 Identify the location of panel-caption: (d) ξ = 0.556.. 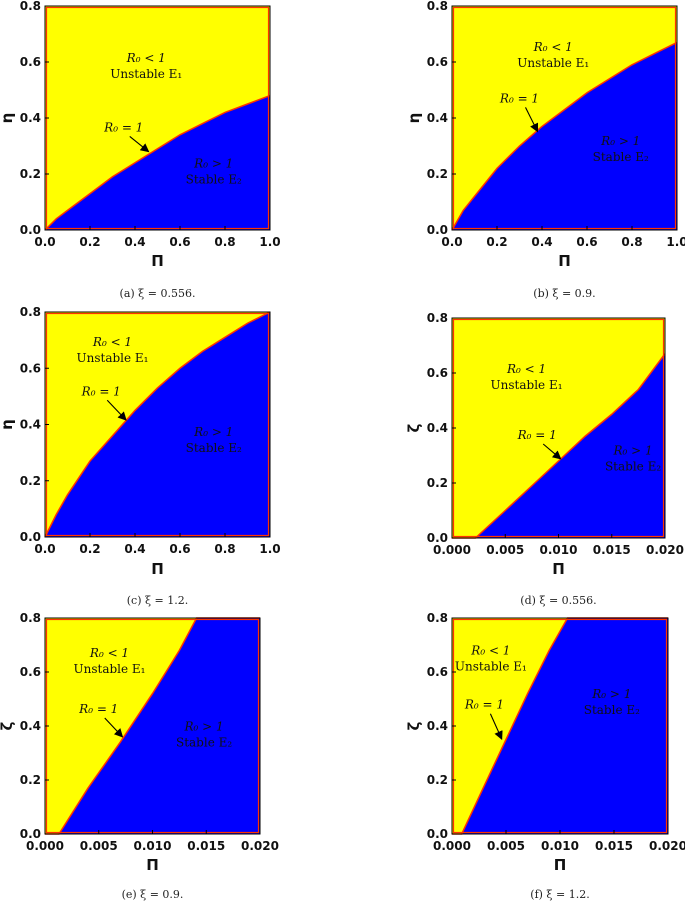
(558, 600).